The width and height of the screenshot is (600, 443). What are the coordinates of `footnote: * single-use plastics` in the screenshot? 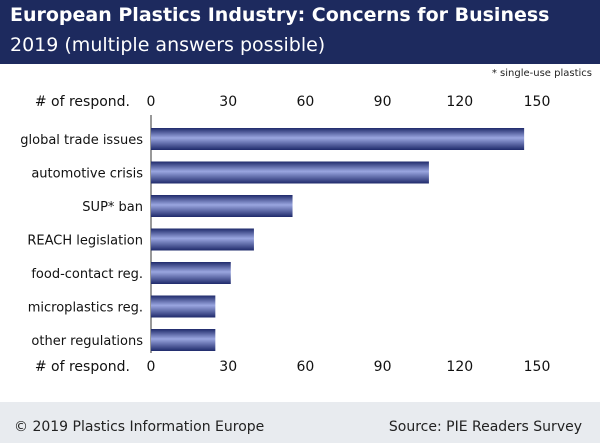 It's located at (541, 73).